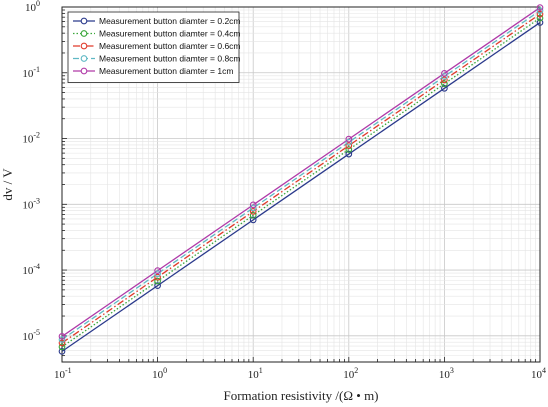 Image resolution: width=548 pixels, height=407 pixels. I want to click on y-tick-label: 10⁻¹, so click(31, 72).